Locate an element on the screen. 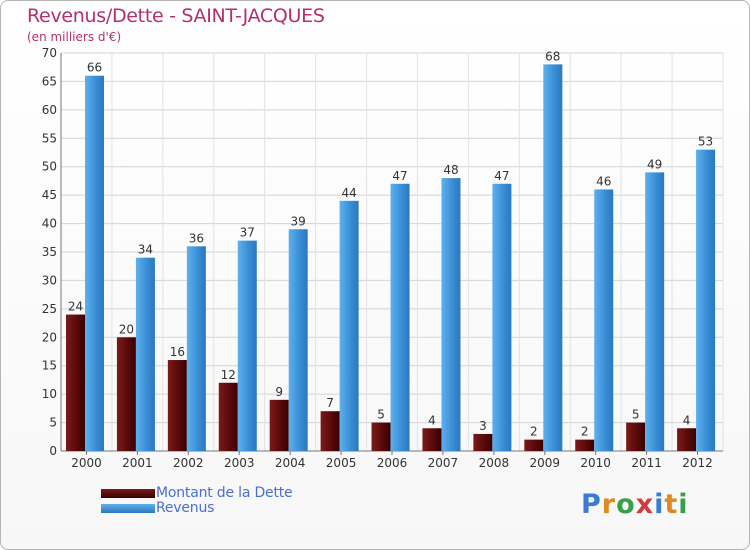 This screenshot has width=750, height=550. logo-letter: r is located at coordinates (609, 504).